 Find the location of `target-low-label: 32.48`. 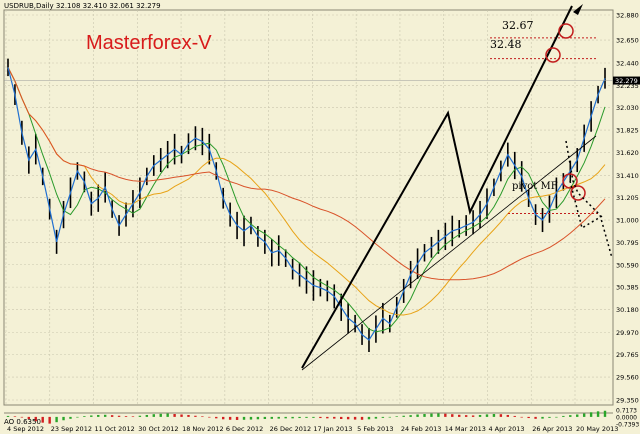

target-low-label: 32.48 is located at coordinates (506, 44).